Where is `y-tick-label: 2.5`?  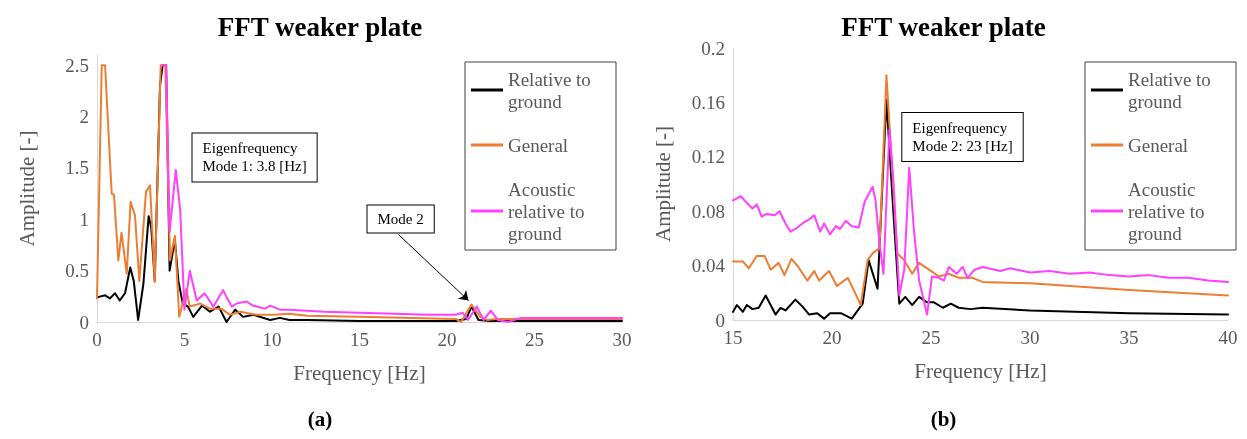 y-tick-label: 2.5 is located at coordinates (77, 65).